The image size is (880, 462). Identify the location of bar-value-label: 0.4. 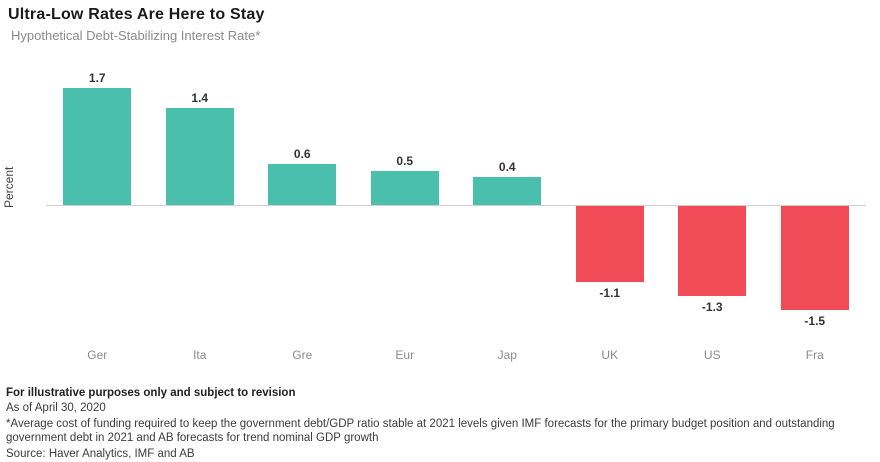
(507, 167).